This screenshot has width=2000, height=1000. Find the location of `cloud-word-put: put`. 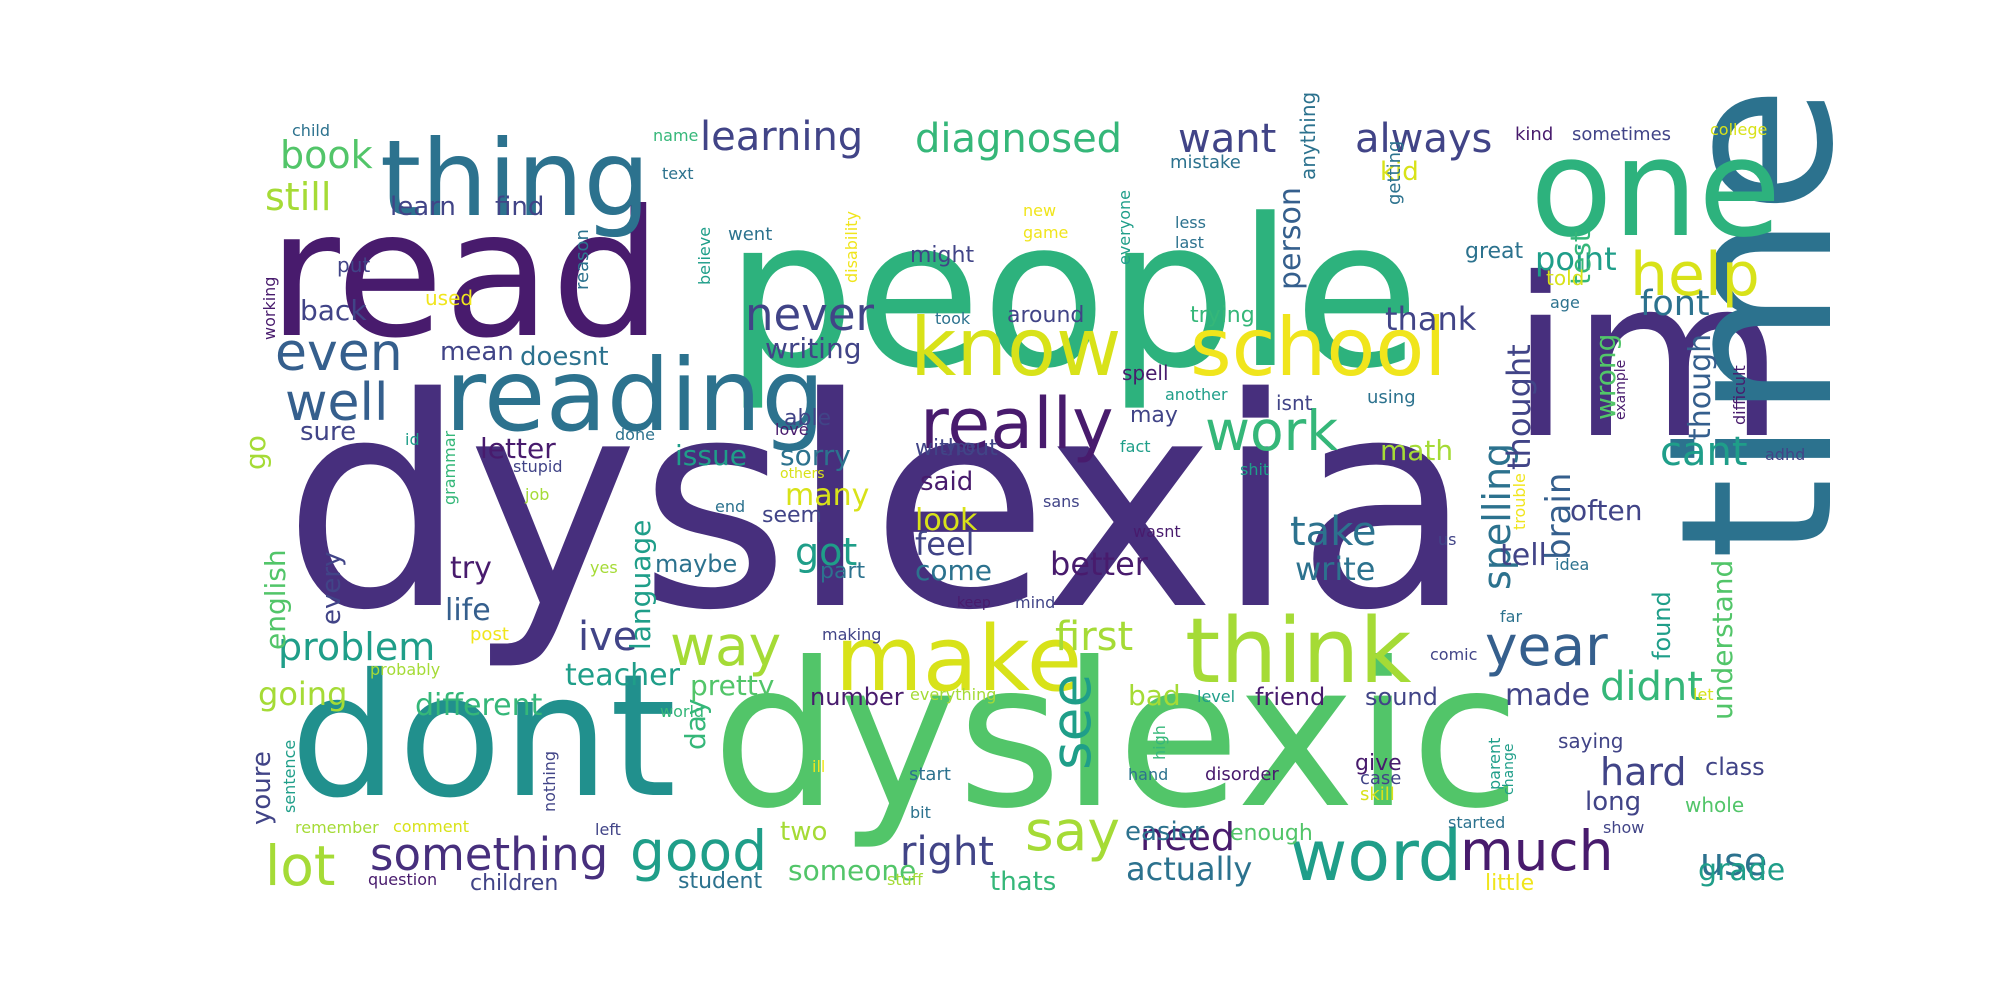

cloud-word-put: put is located at coordinates (353, 265).